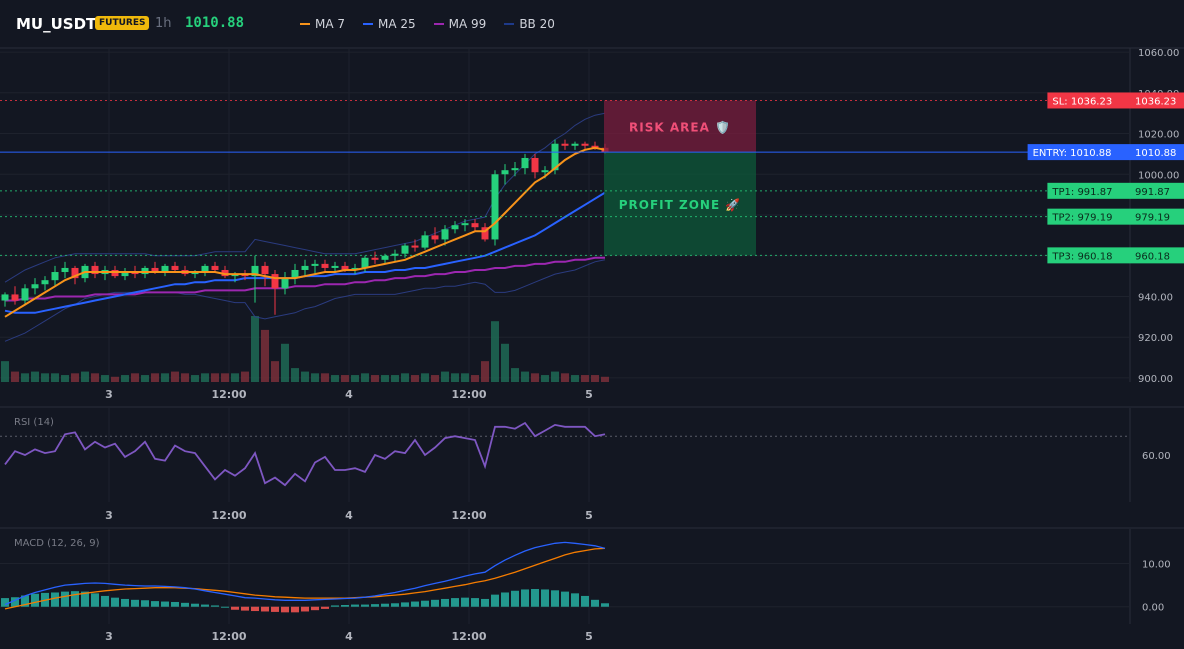  I want to click on legend-label: MA 25, so click(397, 24).